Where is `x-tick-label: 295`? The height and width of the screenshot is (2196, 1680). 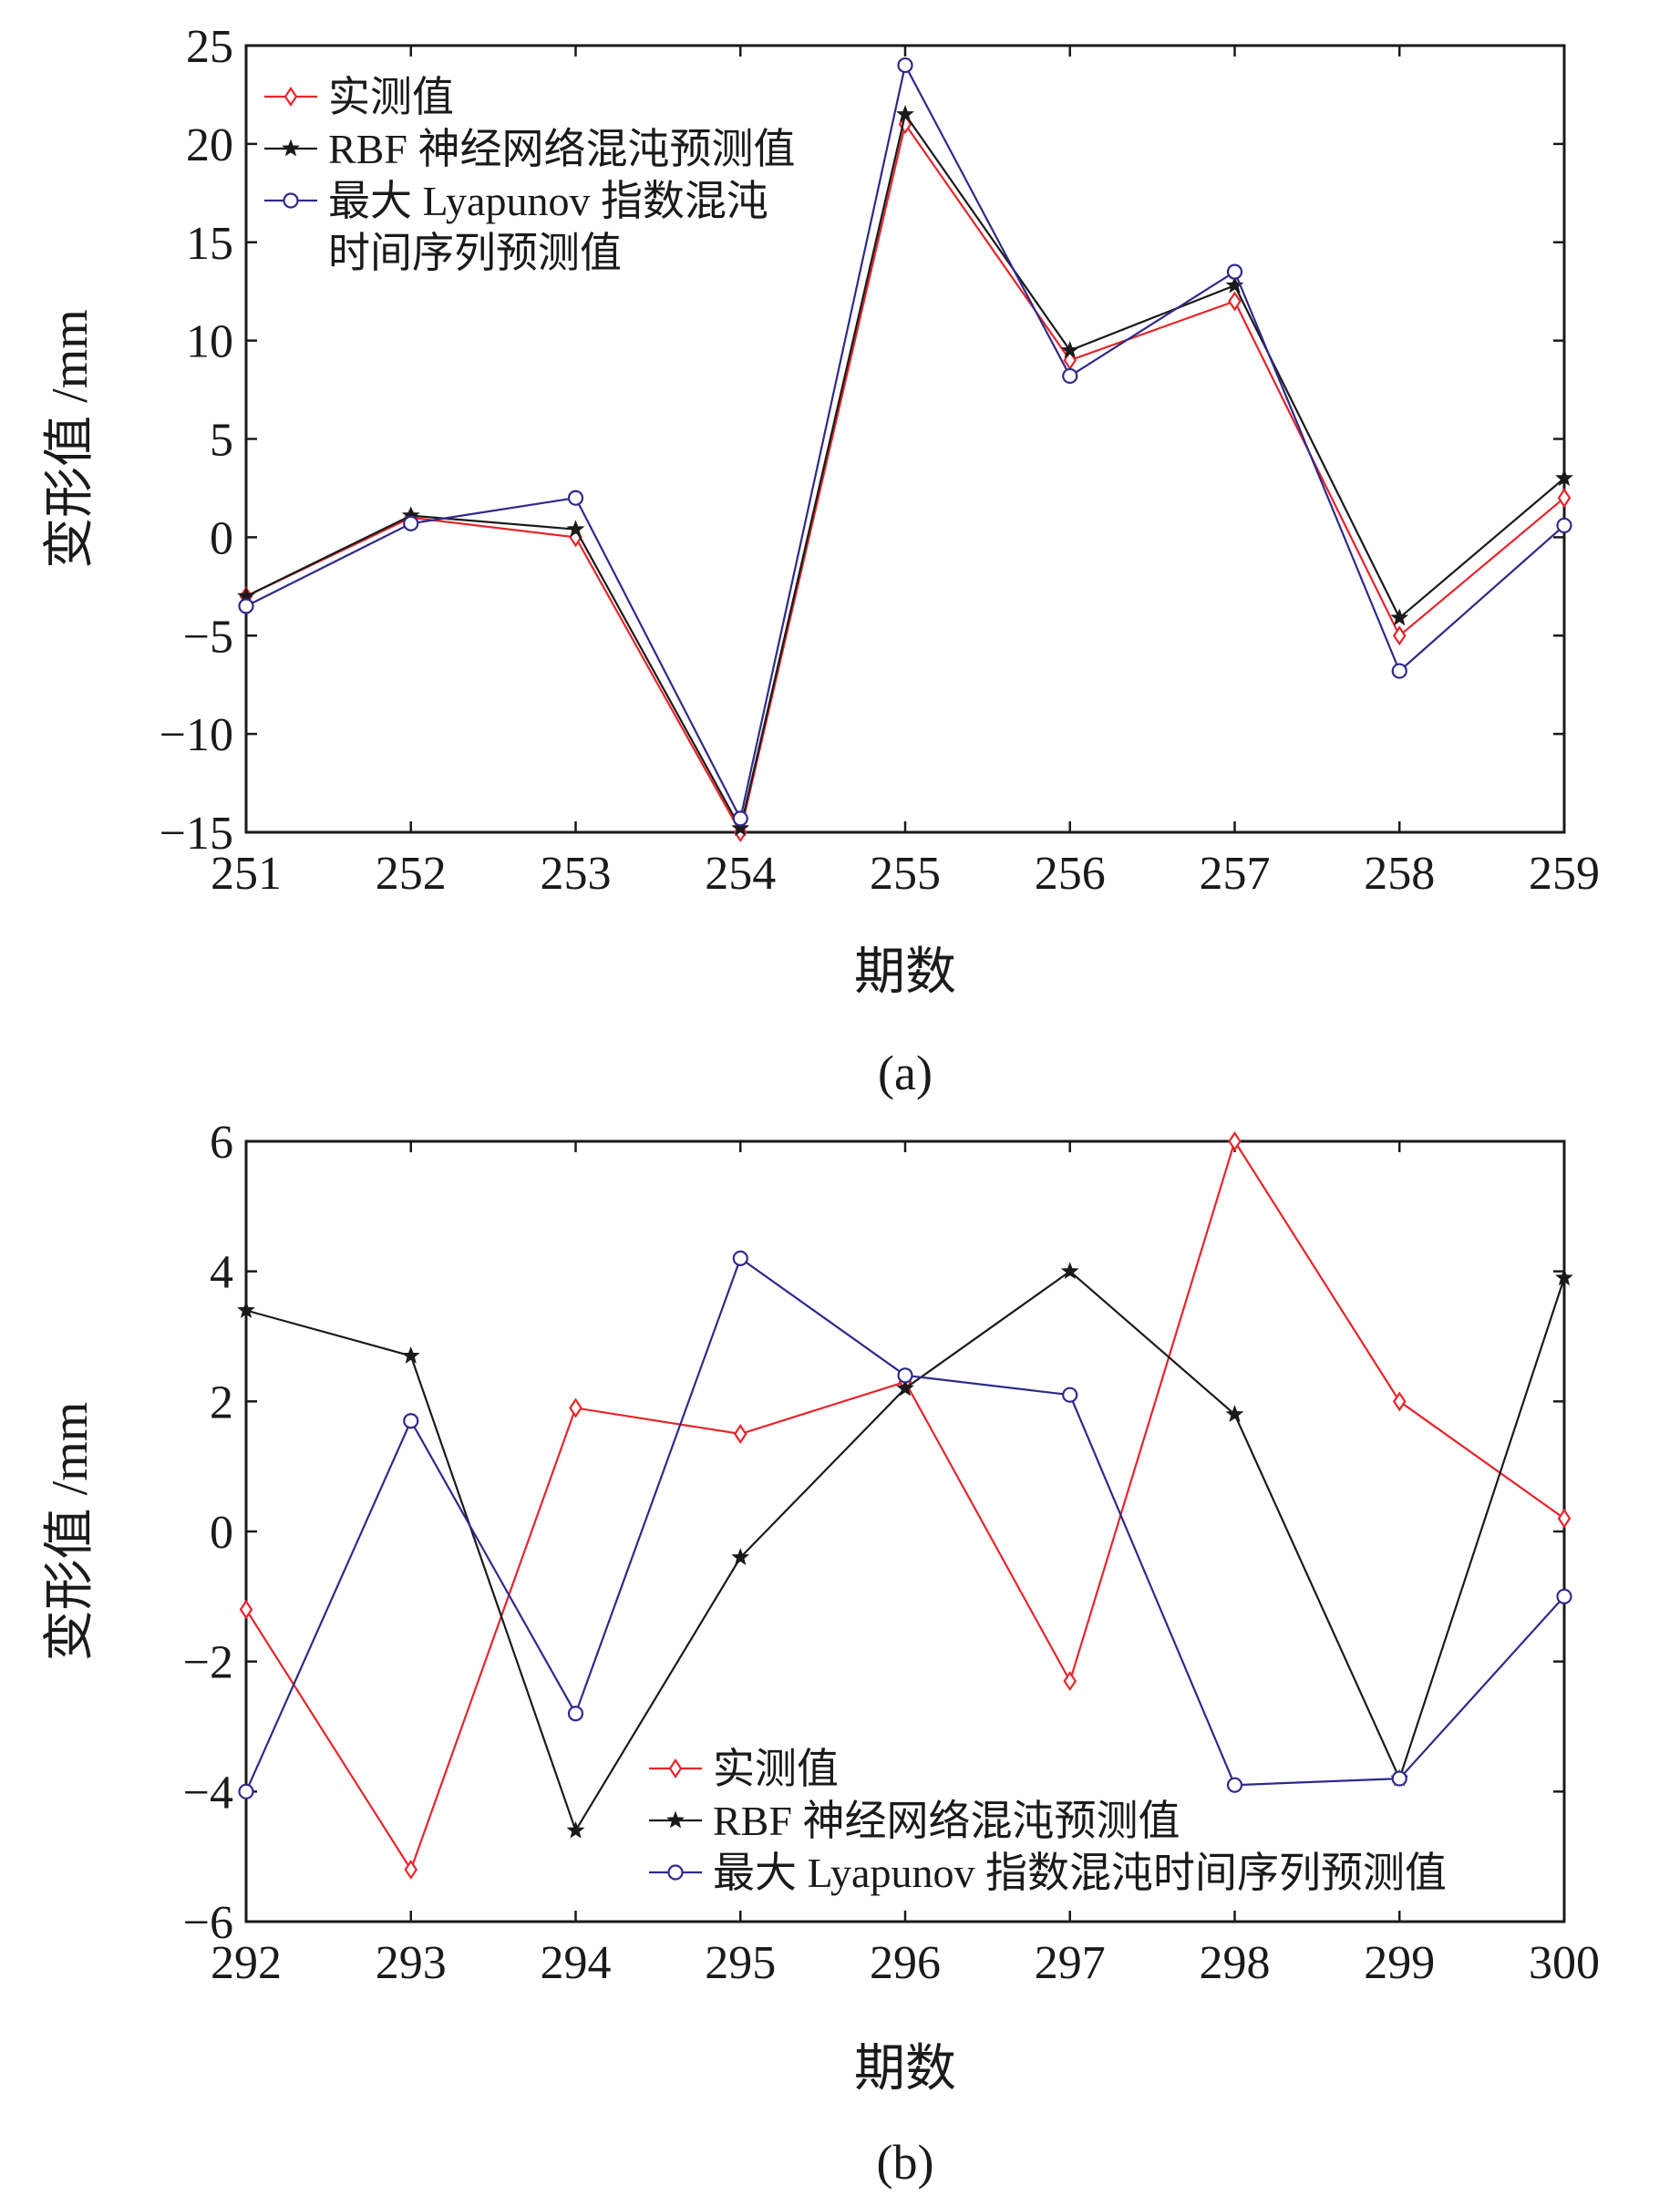 x-tick-label: 295 is located at coordinates (741, 1963).